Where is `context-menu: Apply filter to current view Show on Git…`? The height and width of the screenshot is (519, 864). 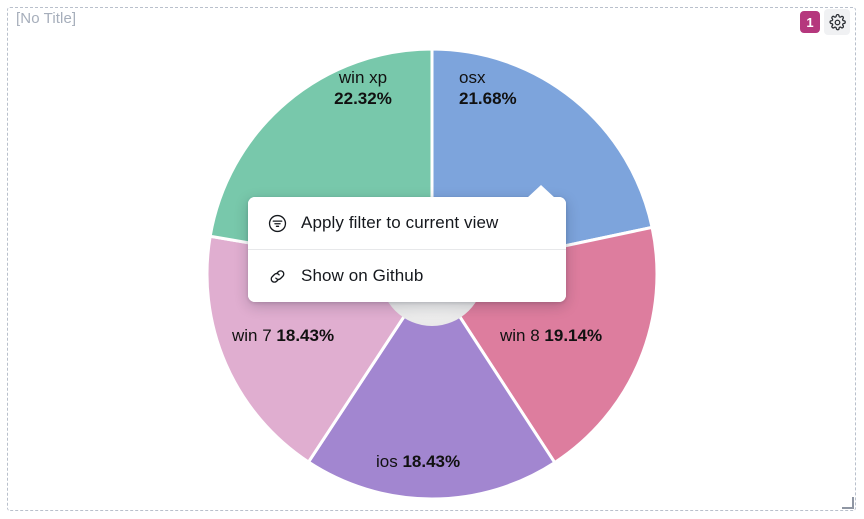
context-menu: Apply filter to current view Show on Git… is located at coordinates (407, 243).